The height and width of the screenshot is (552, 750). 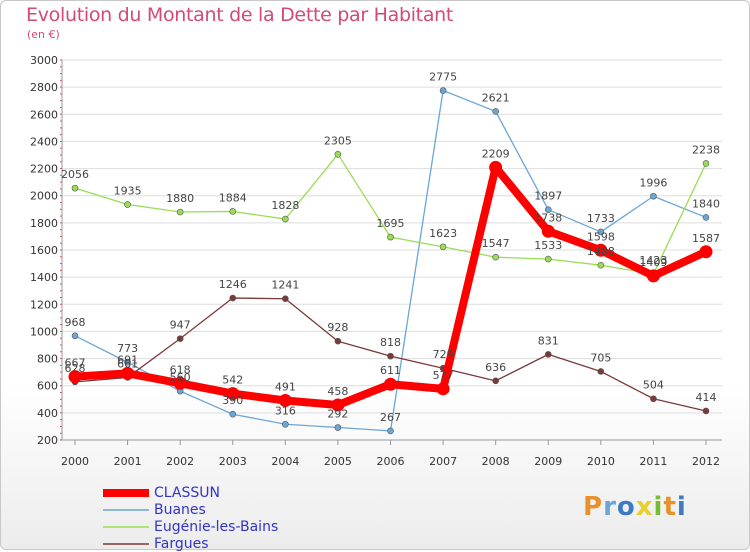 I want to click on data-label: 1840, so click(x=706, y=203).